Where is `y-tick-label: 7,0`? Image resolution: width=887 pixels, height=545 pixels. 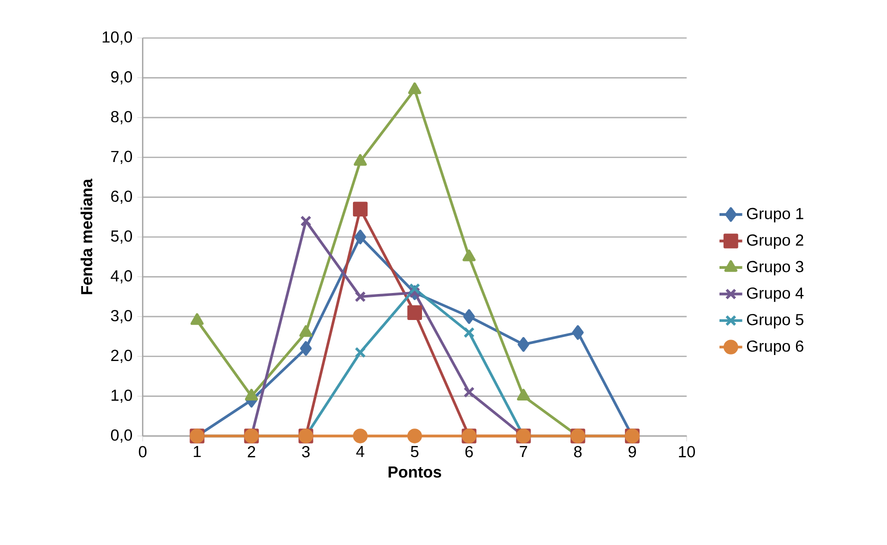 y-tick-label: 7,0 is located at coordinates (121, 157).